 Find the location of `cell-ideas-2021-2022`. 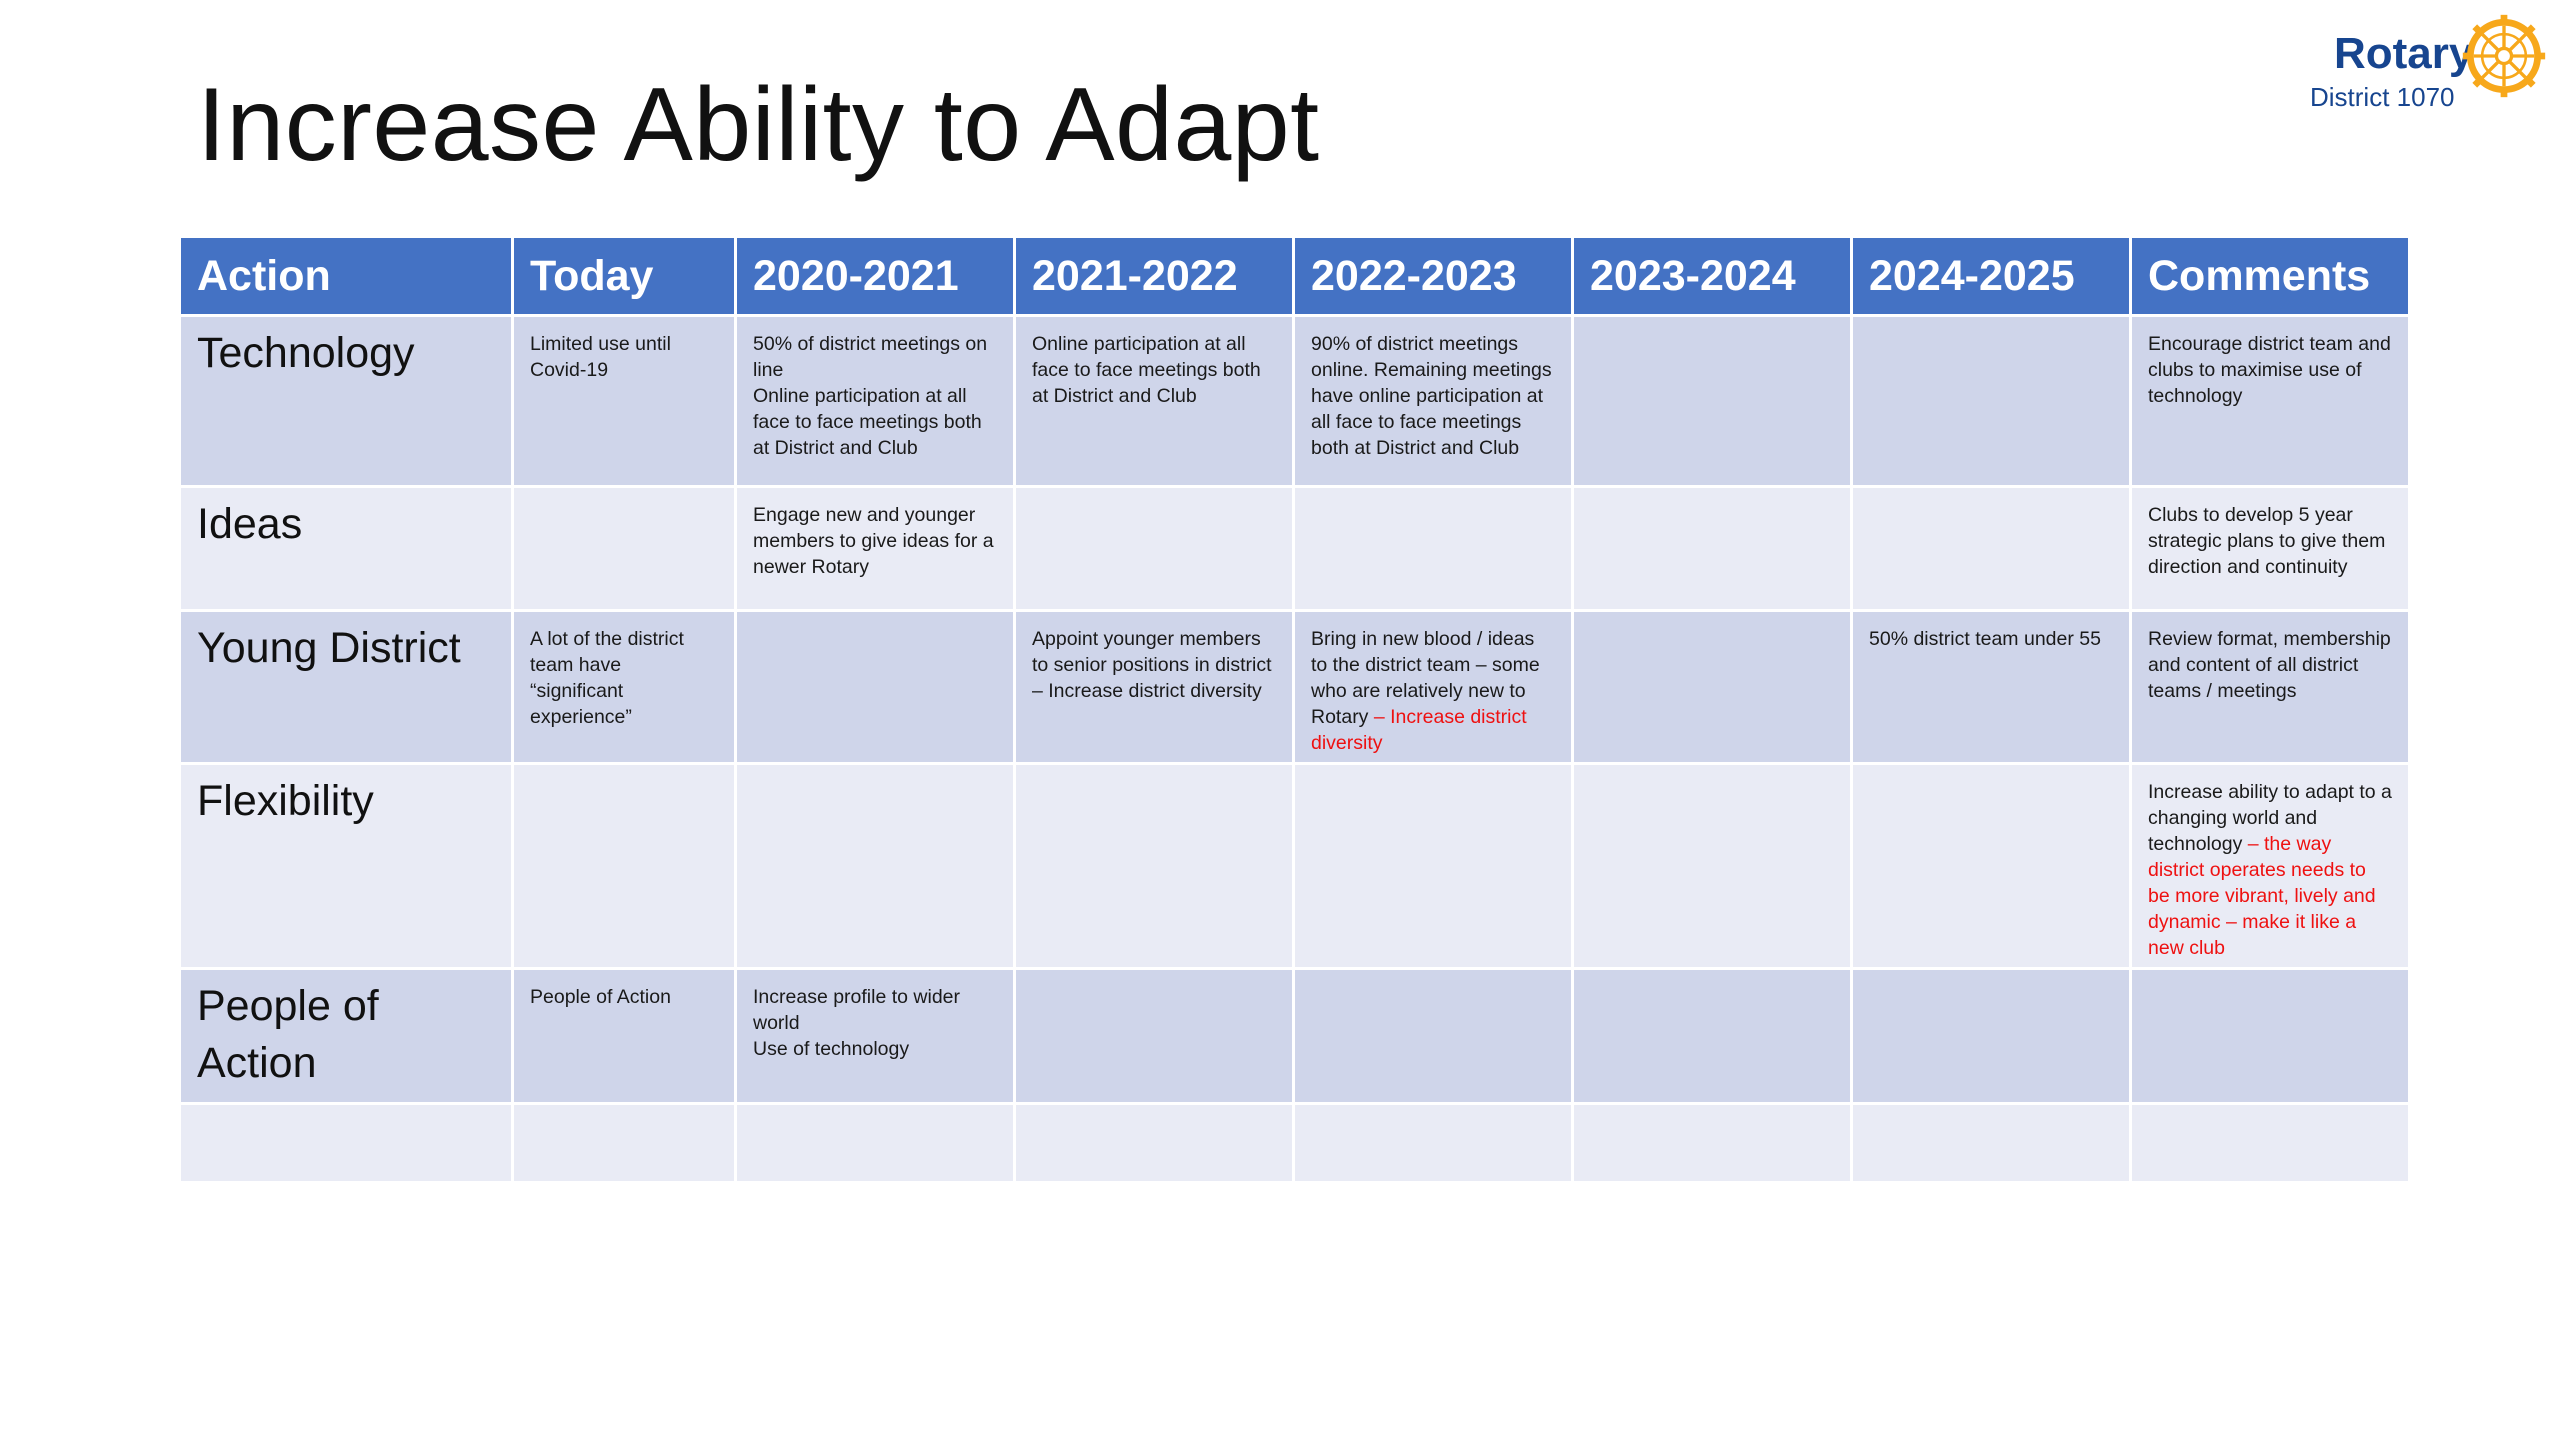

cell-ideas-2021-2022 is located at coordinates (1154, 548).